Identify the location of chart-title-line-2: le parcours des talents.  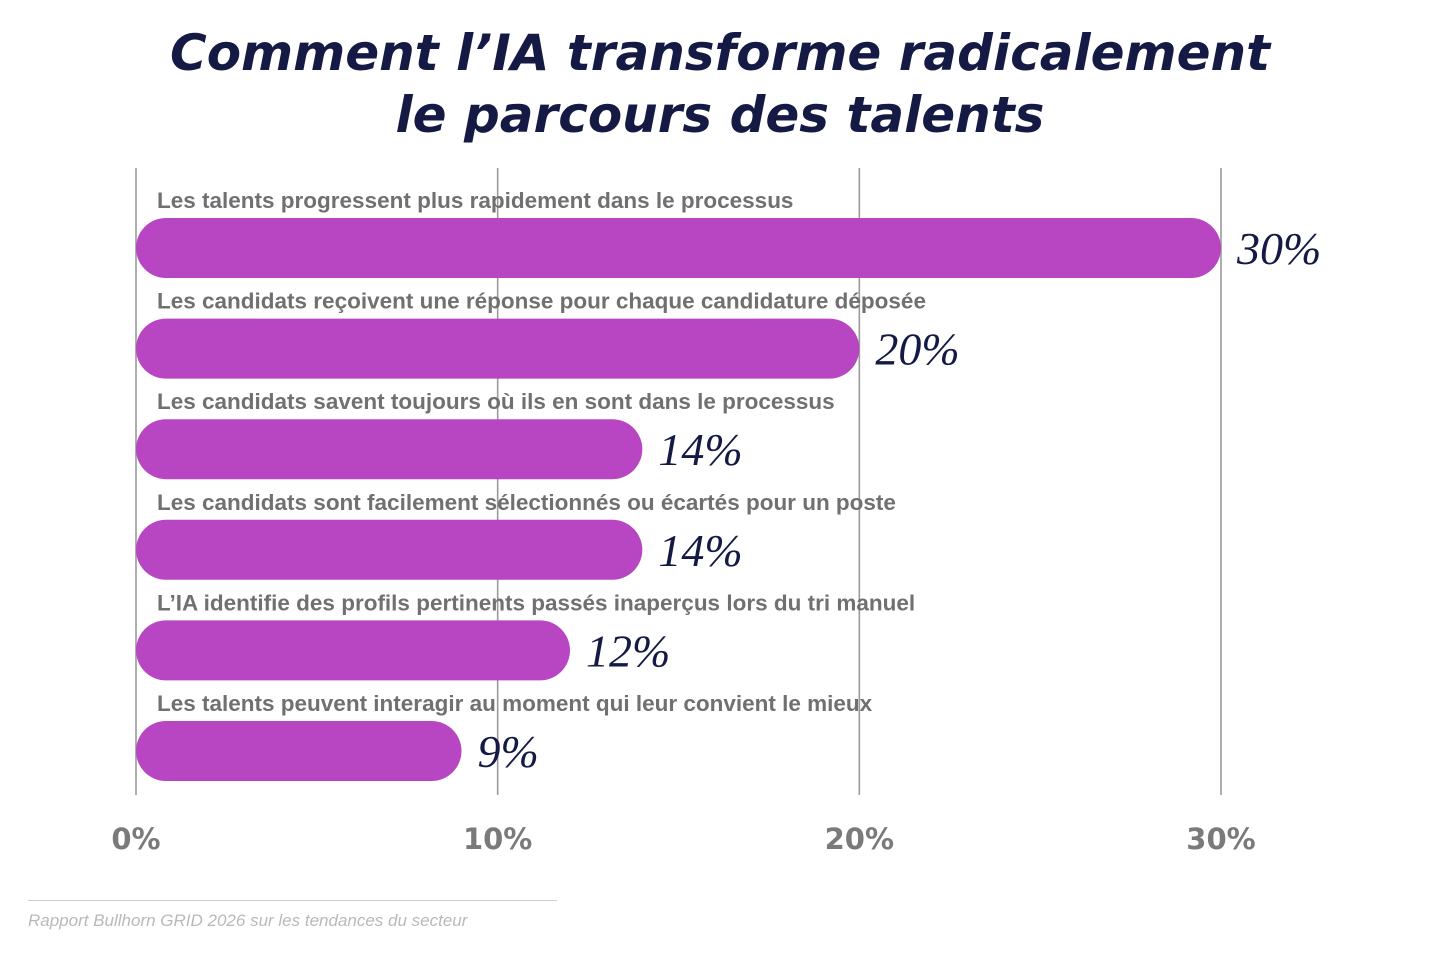
(720, 115).